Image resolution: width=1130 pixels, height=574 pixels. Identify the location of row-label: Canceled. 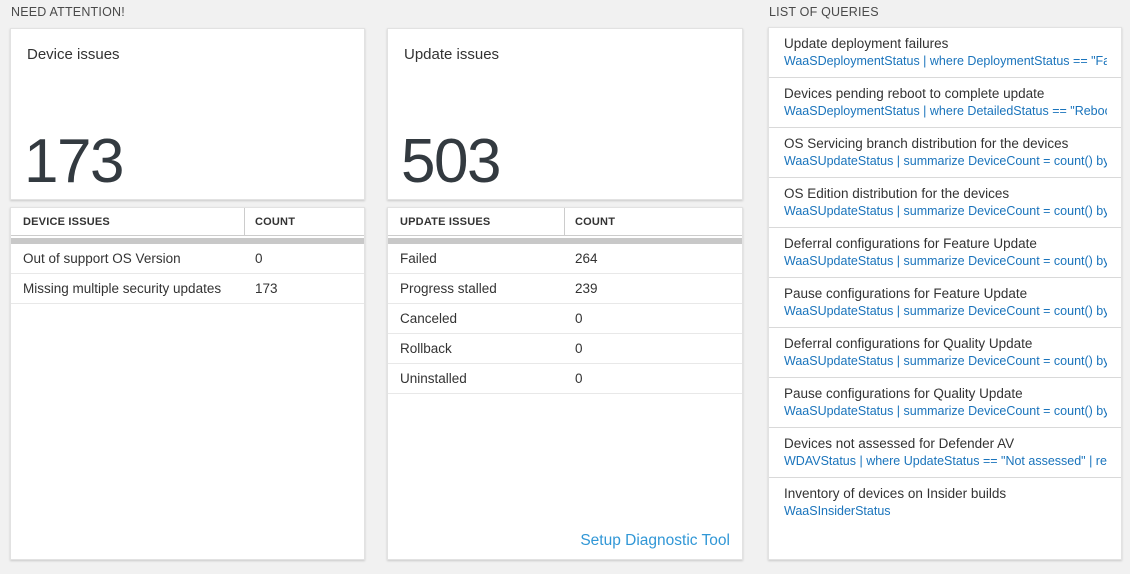
(429, 318).